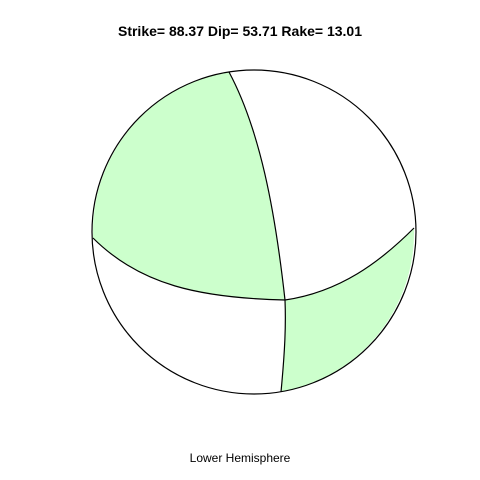  Describe the element at coordinates (240, 458) in the screenshot. I see `projection-label: Lower Hemisphere` at that location.